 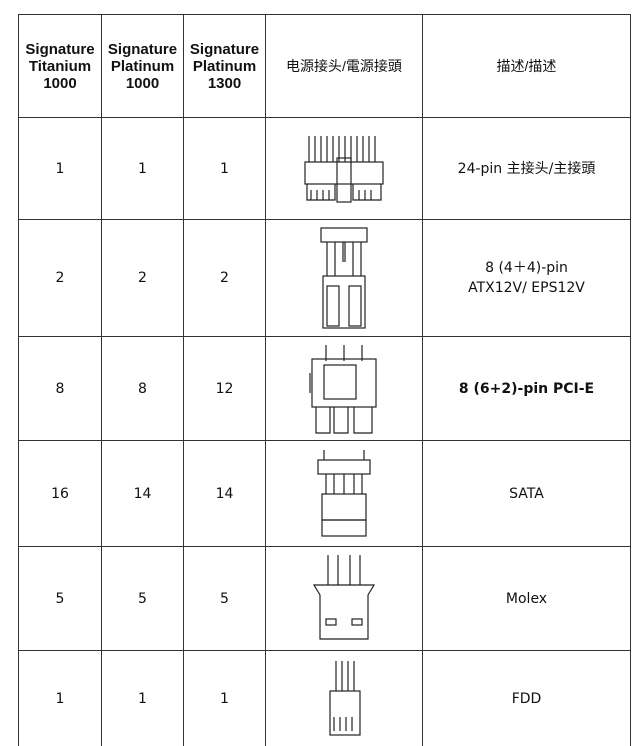 What do you see at coordinates (60, 493) in the screenshot?
I see `cell: 16` at bounding box center [60, 493].